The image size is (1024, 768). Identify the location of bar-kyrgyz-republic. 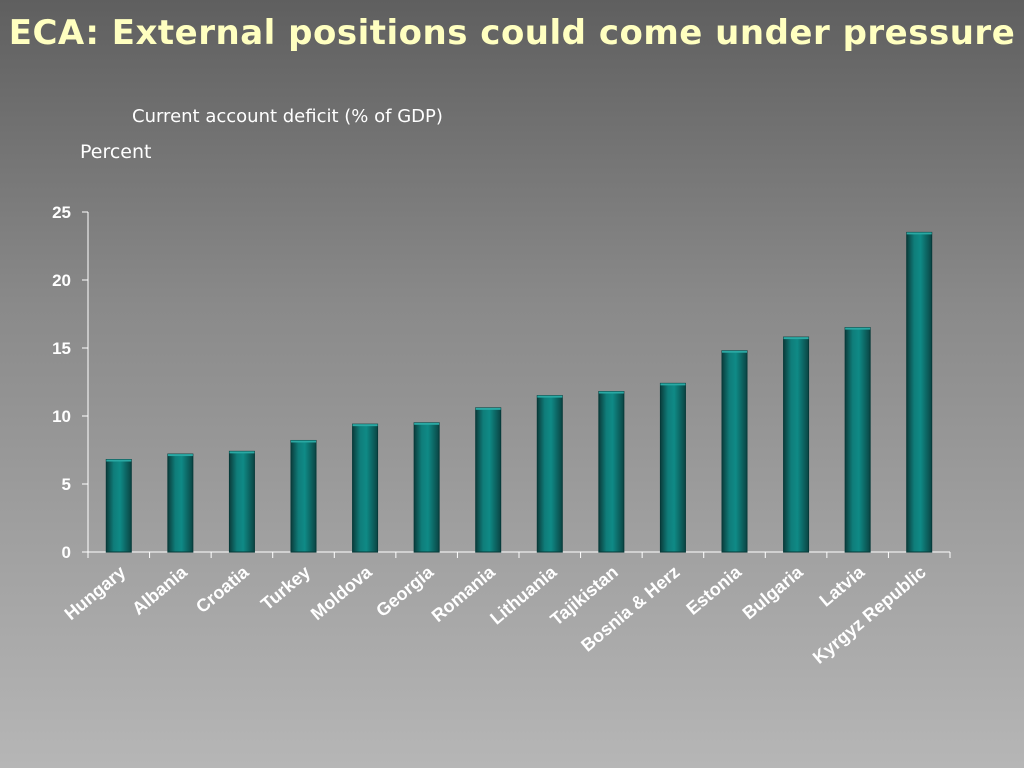
(919, 392).